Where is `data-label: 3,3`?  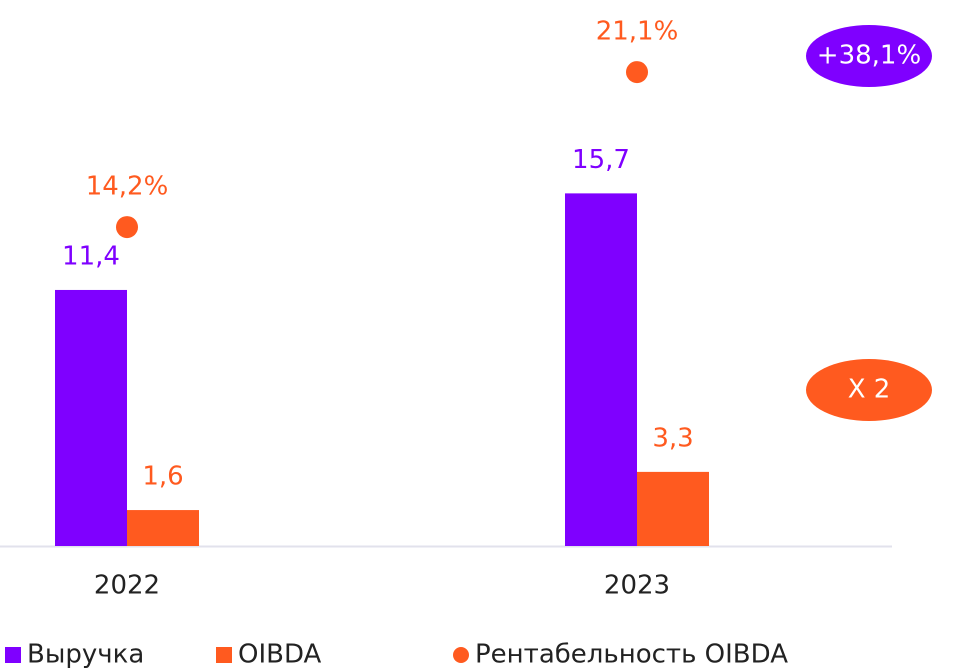
data-label: 3,3 is located at coordinates (672, 438).